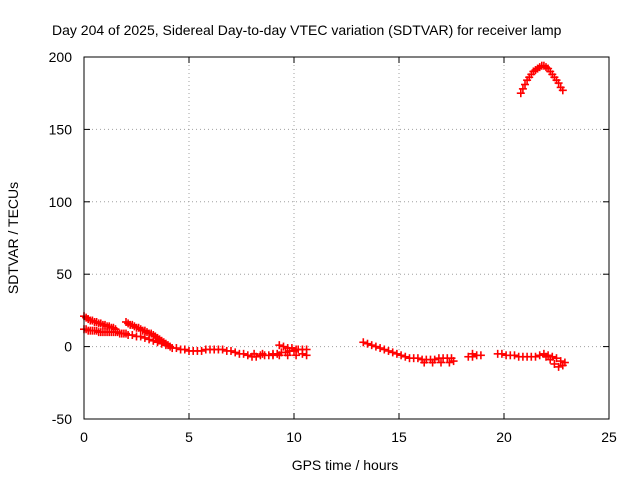 The width and height of the screenshot is (640, 480). What do you see at coordinates (64, 274) in the screenshot?
I see `y-tick-label: 50` at bounding box center [64, 274].